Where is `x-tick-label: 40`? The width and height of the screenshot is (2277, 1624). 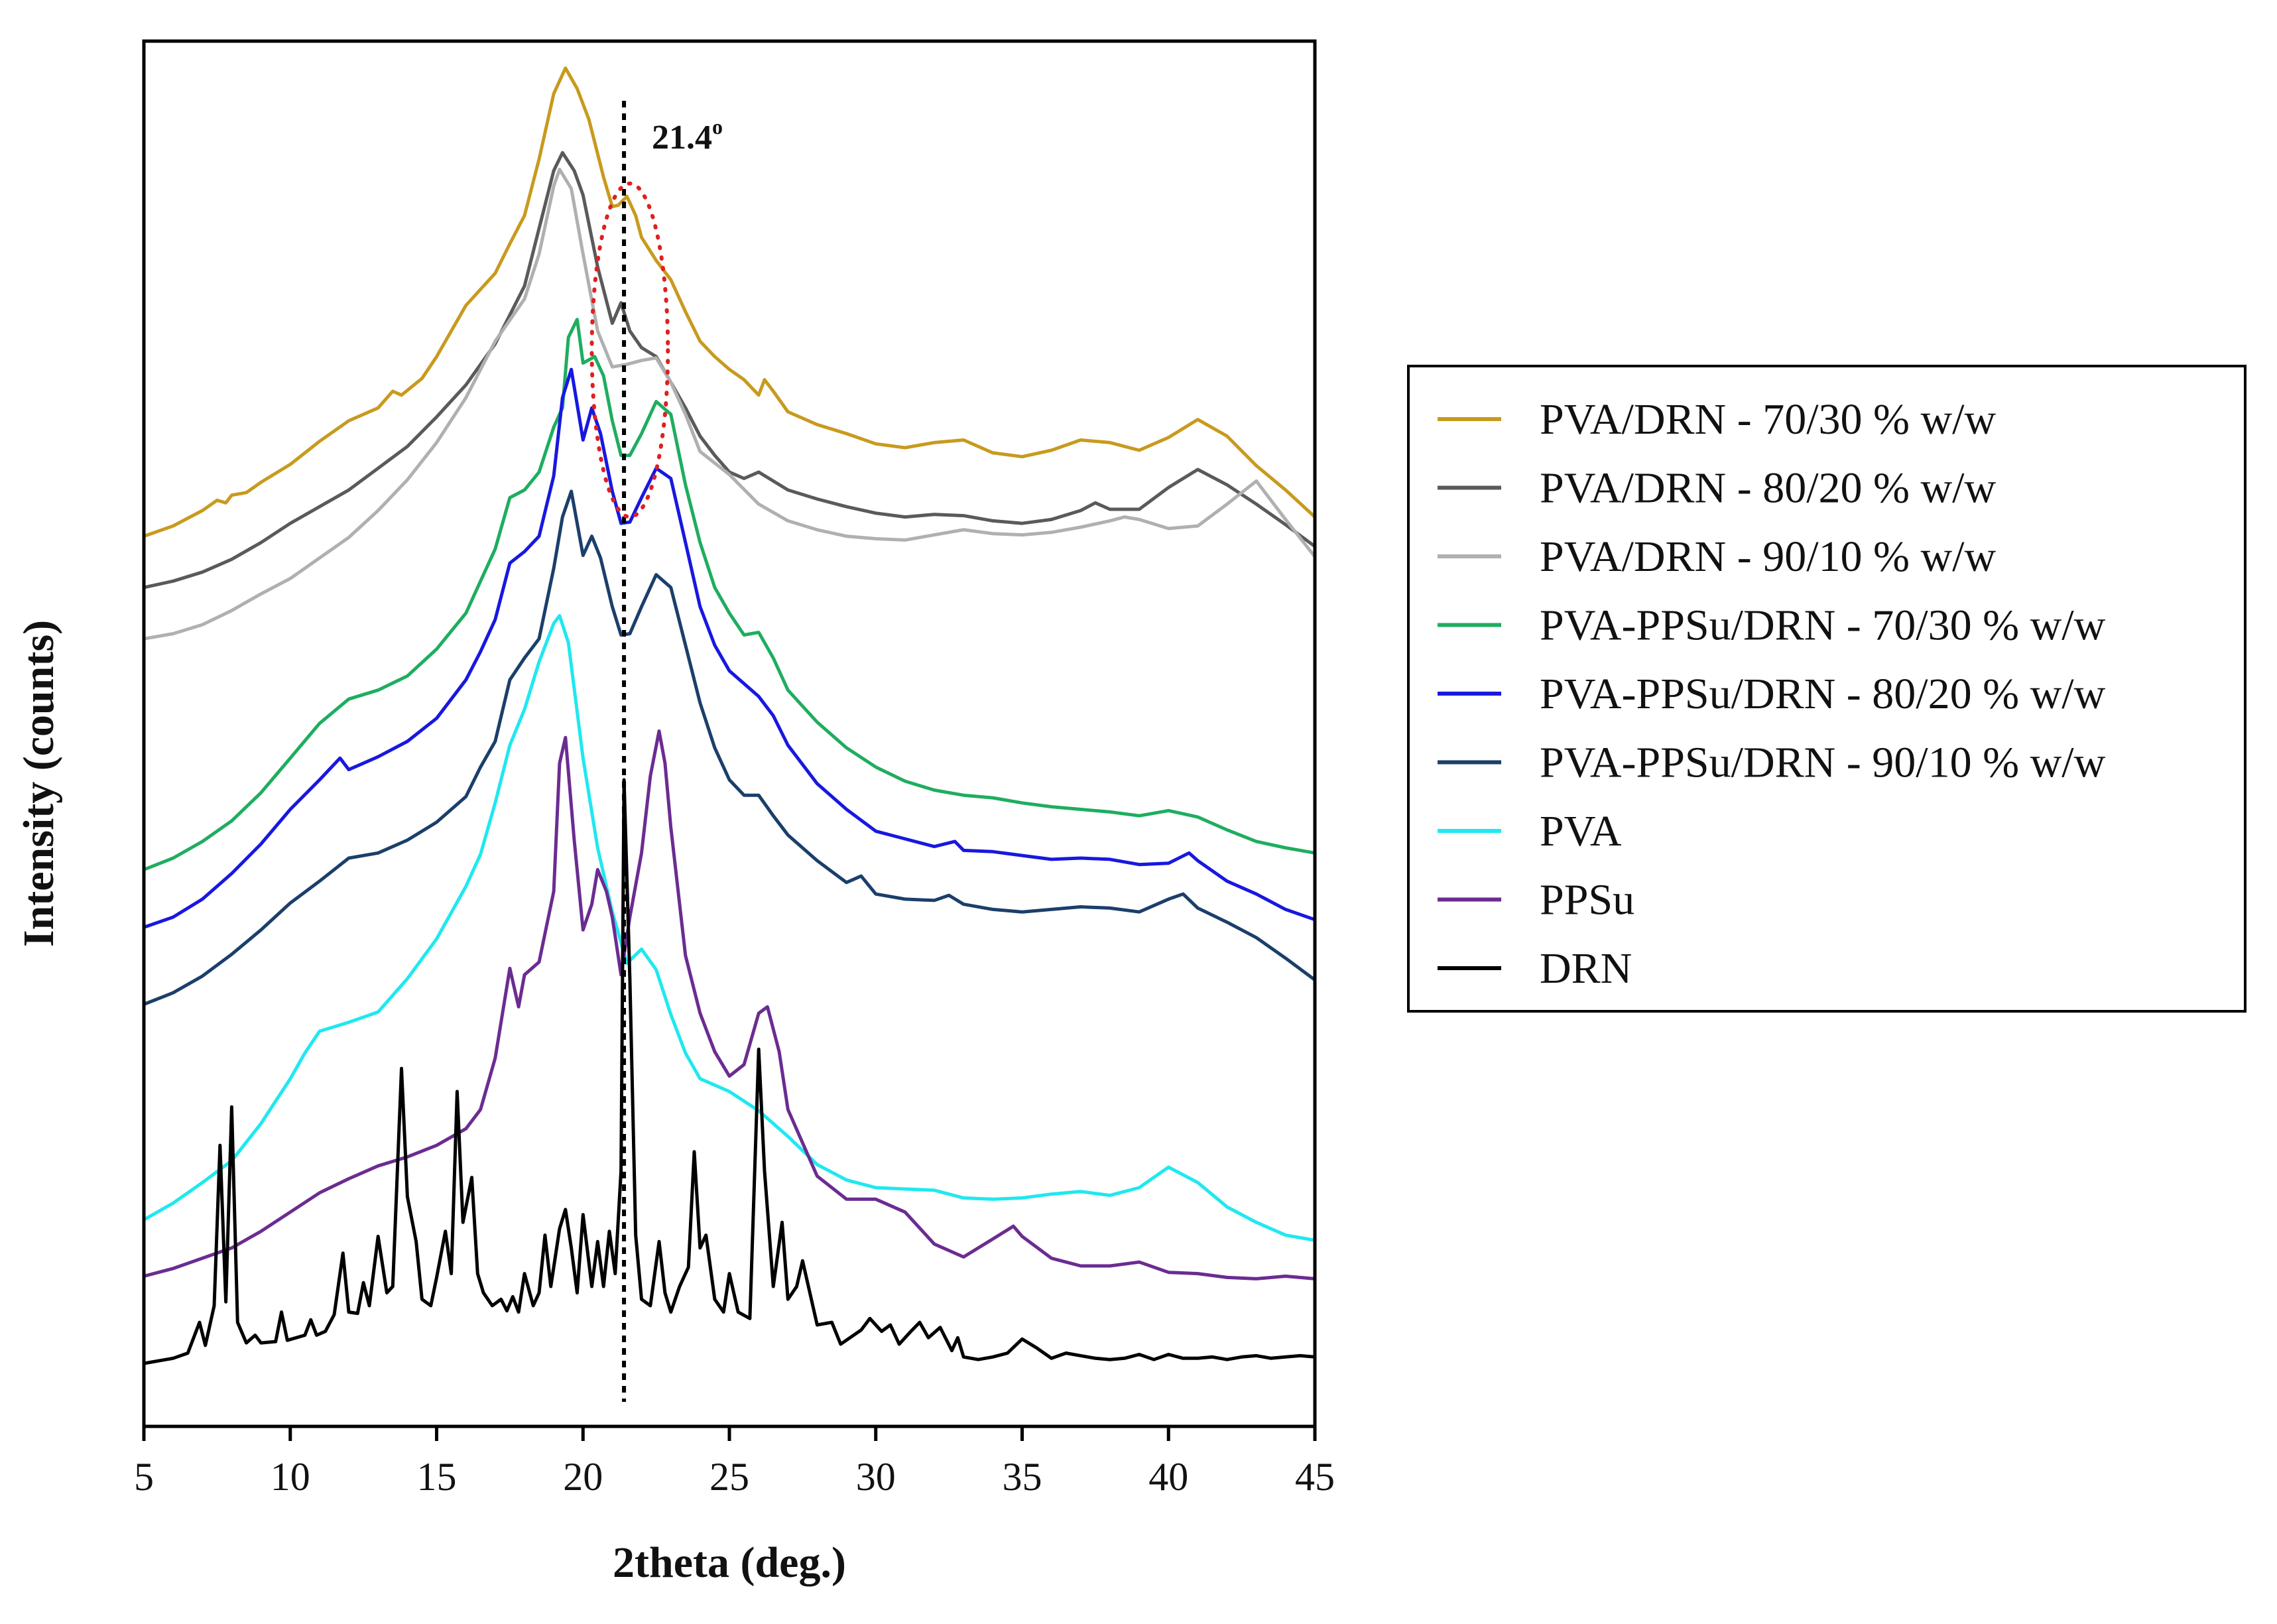
x-tick-label: 40 is located at coordinates (1168, 1477).